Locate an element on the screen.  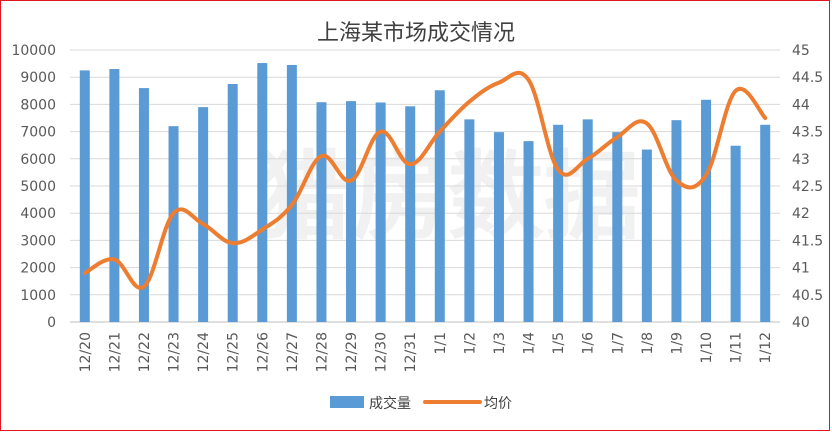
left-axis-tick-label: 9000 is located at coordinates (38, 78).